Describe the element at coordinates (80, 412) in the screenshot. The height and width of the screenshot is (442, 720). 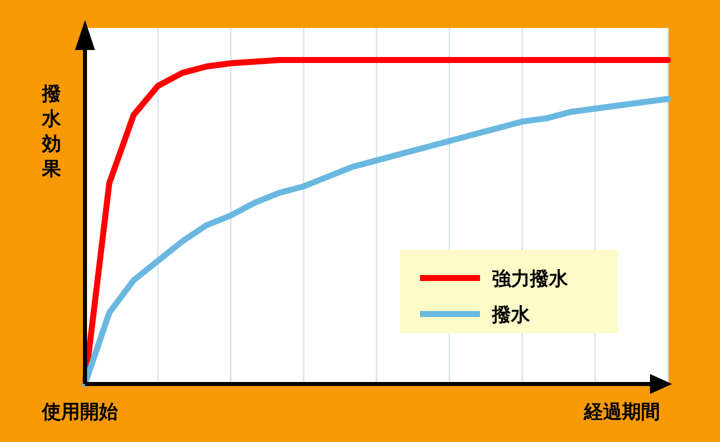
I see `text: 使用開始` at that location.